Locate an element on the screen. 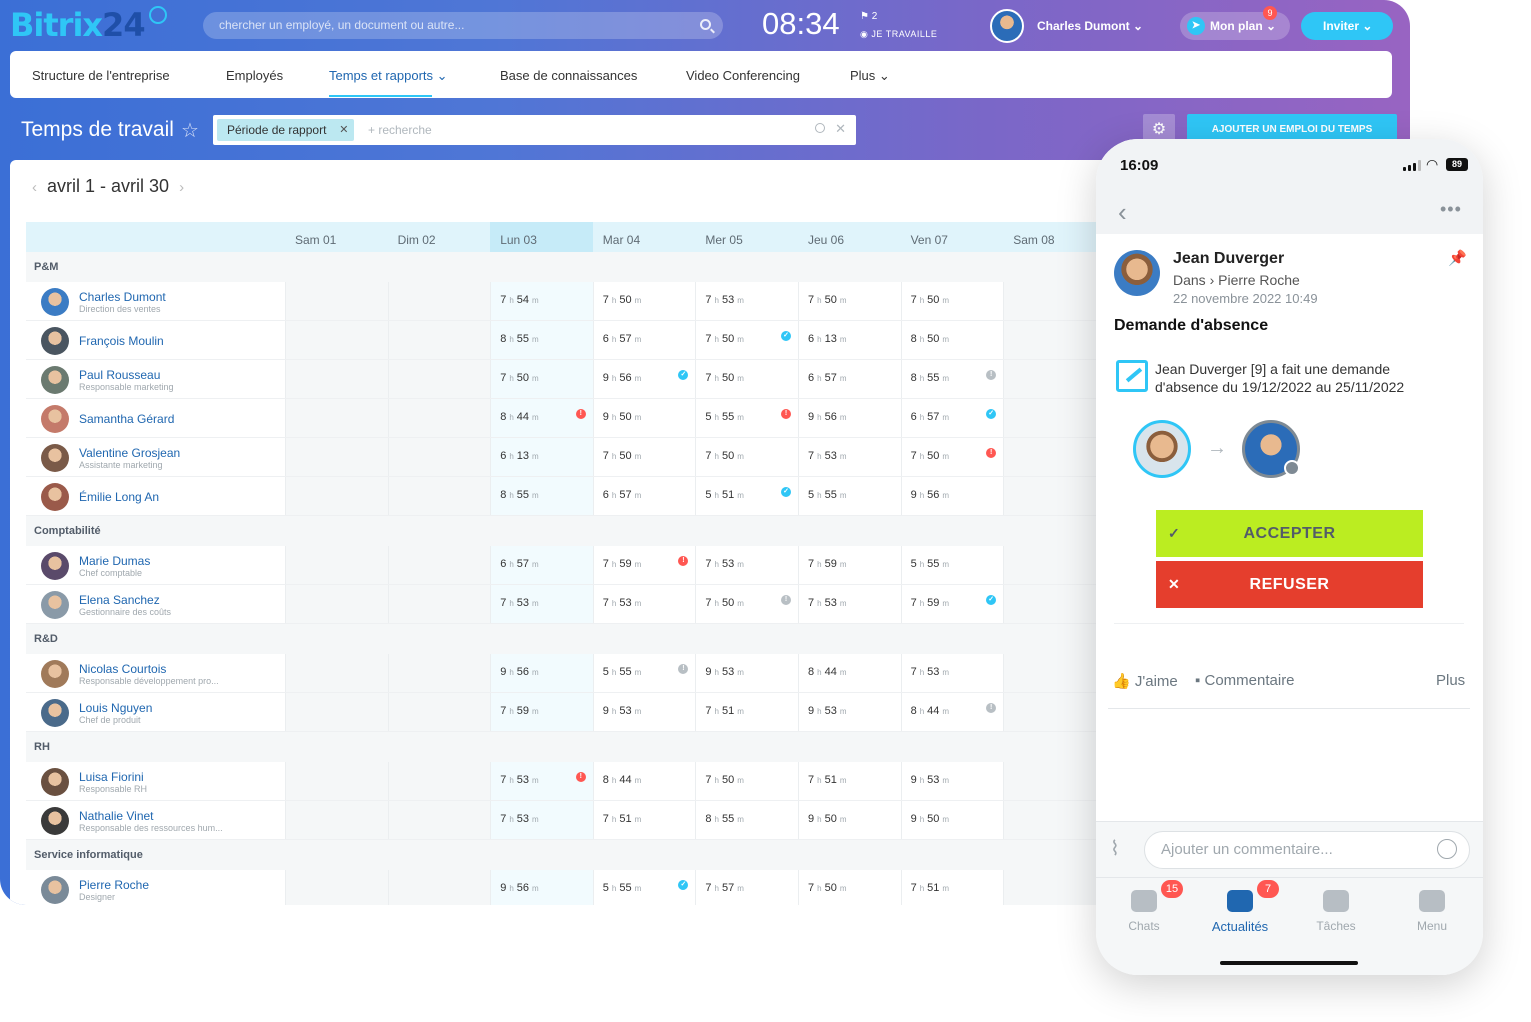  menu-item-structure: Structure de l'entreprise is located at coordinates (101, 75).